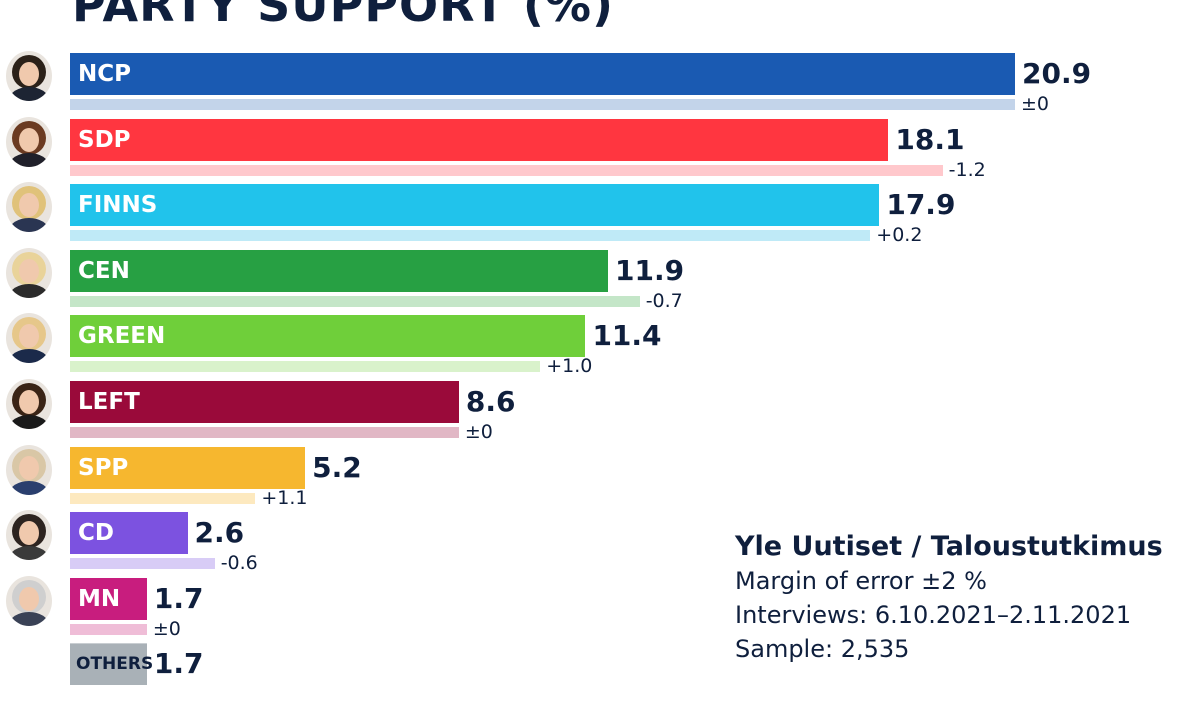 The image size is (1200, 703). I want to click on bar-row: GREEN 11.4 +1.0, so click(600, 345).